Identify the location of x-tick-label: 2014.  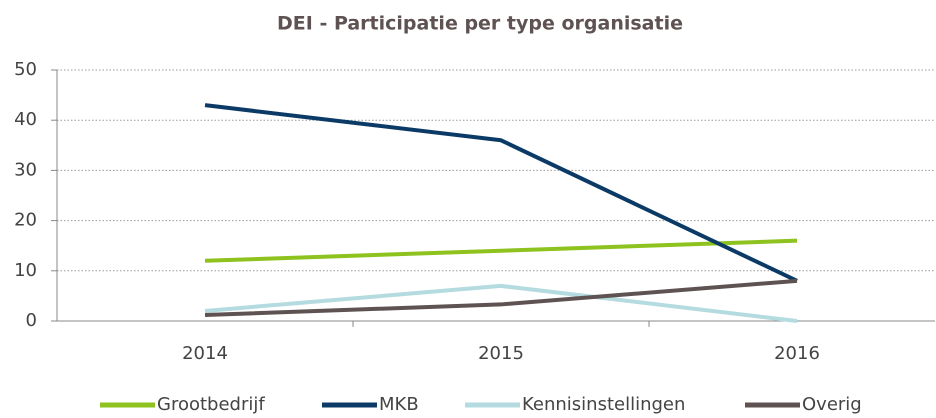
(205, 353).